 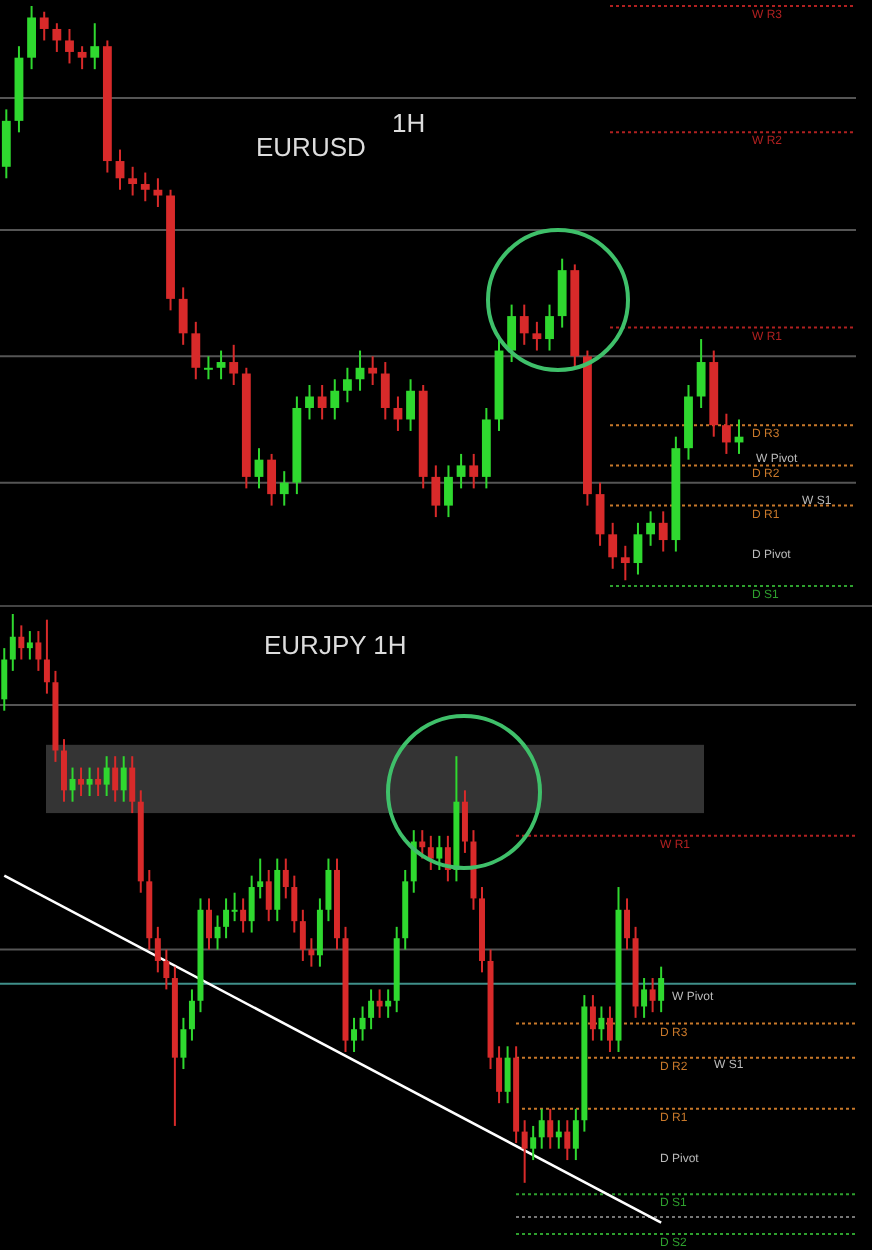 I want to click on text: EURUSD, so click(x=311, y=147).